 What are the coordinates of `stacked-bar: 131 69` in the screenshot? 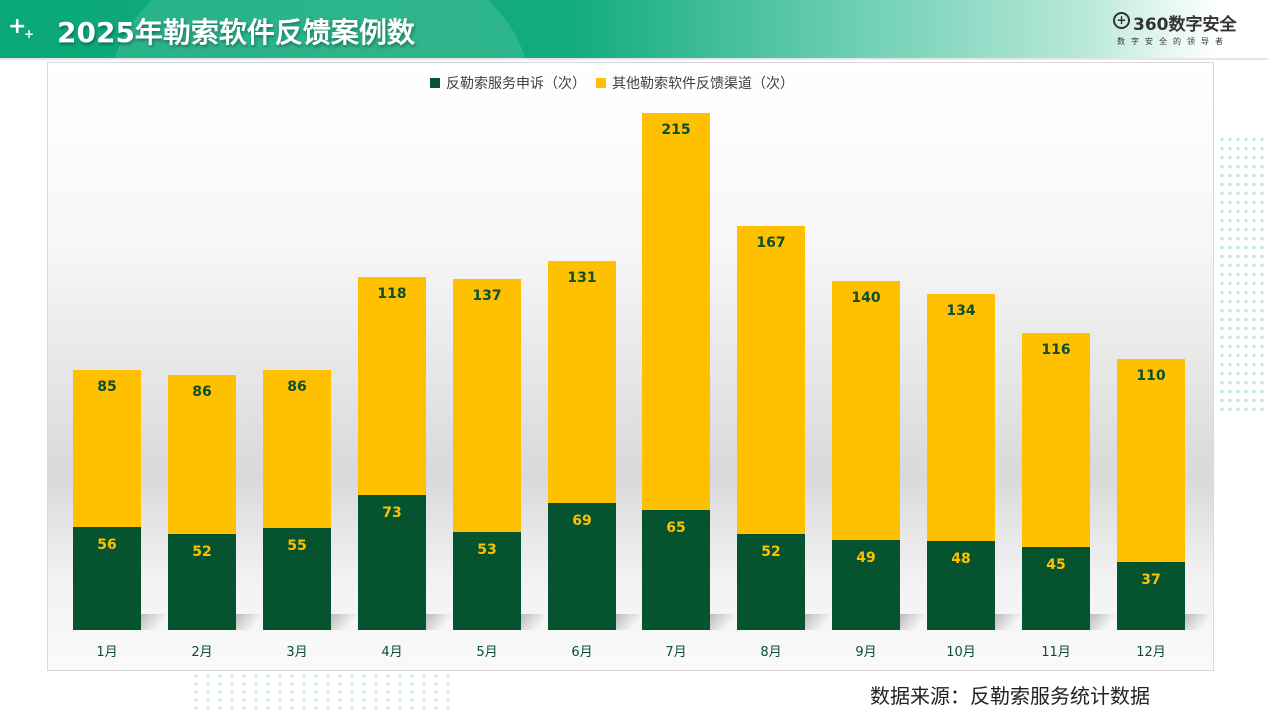 It's located at (582, 445).